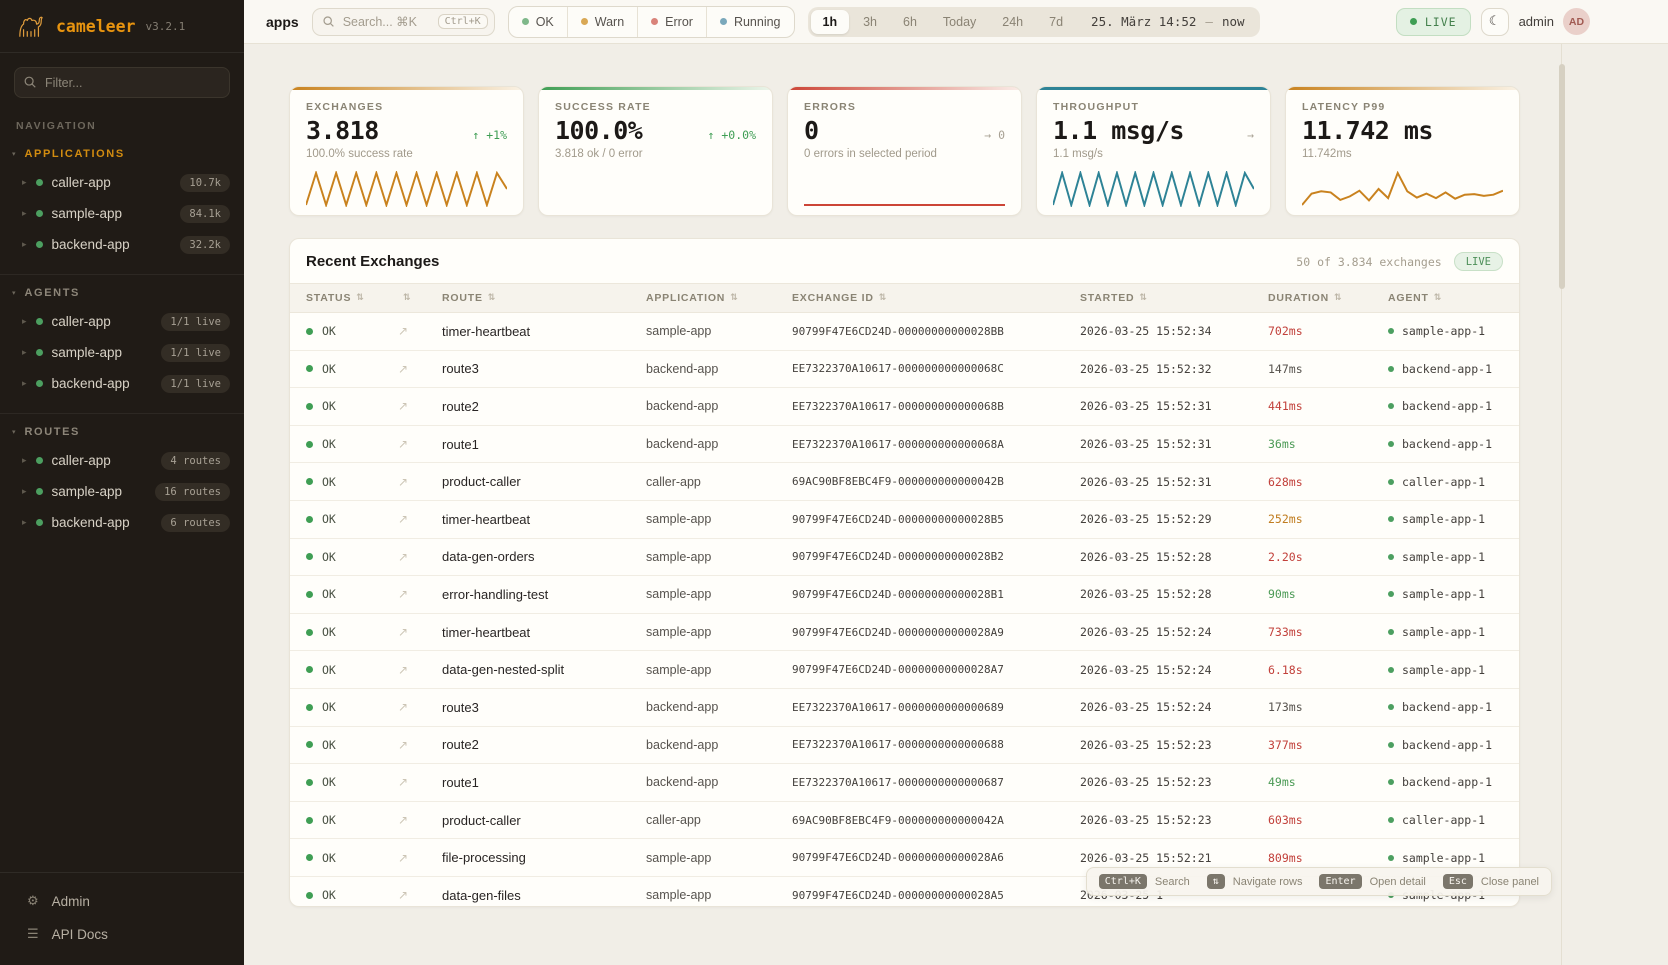  Describe the element at coordinates (81, 182) in the screenshot. I see `sidebar-item-label: caller-app` at that location.